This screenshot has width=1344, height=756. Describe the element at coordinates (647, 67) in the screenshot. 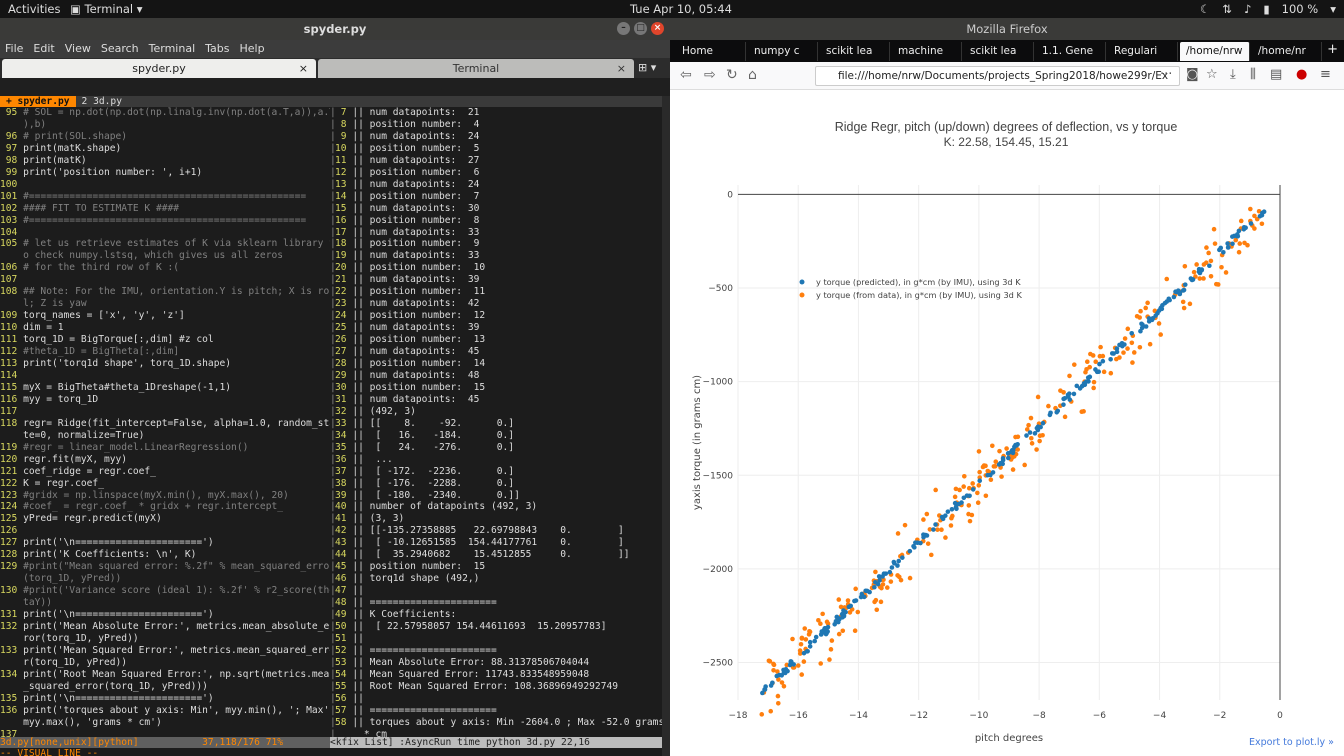

I see `new-tab-icon: ⊞ ▾` at that location.